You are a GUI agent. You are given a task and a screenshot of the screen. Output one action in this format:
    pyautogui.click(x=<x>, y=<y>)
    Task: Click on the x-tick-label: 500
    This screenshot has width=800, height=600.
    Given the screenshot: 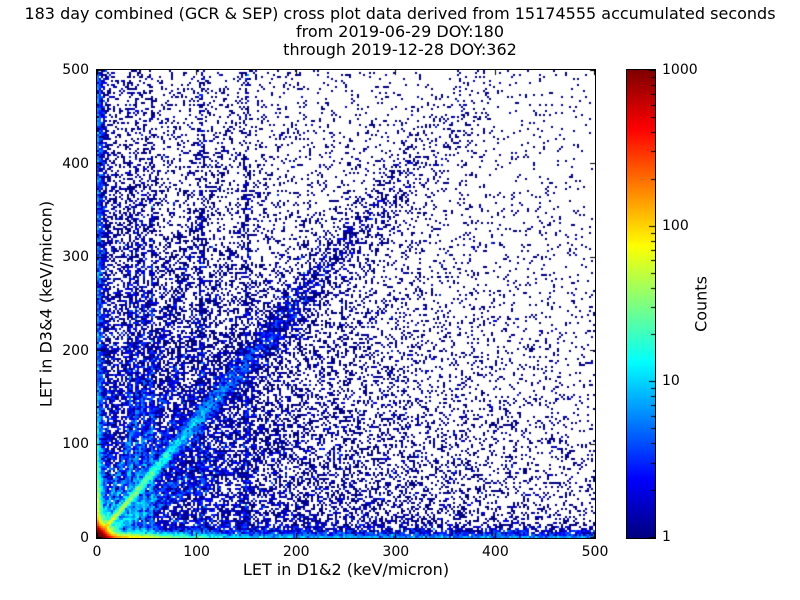 What is the action you would take?
    pyautogui.click(x=595, y=552)
    